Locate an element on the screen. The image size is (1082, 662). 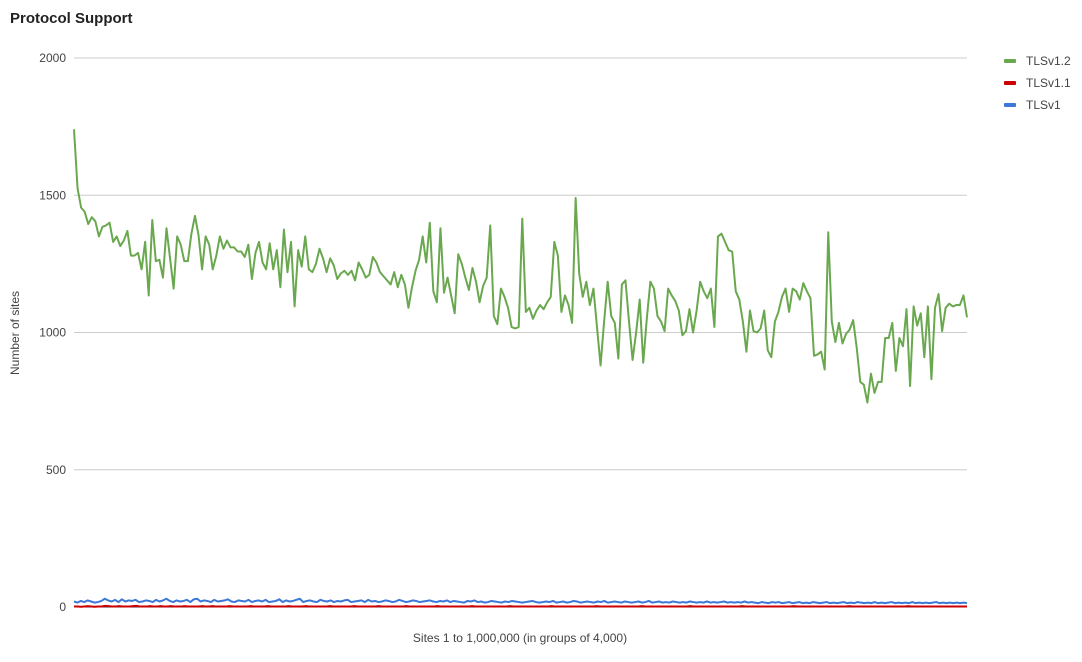
legend-label: TLSv1 is located at coordinates (1043, 105).